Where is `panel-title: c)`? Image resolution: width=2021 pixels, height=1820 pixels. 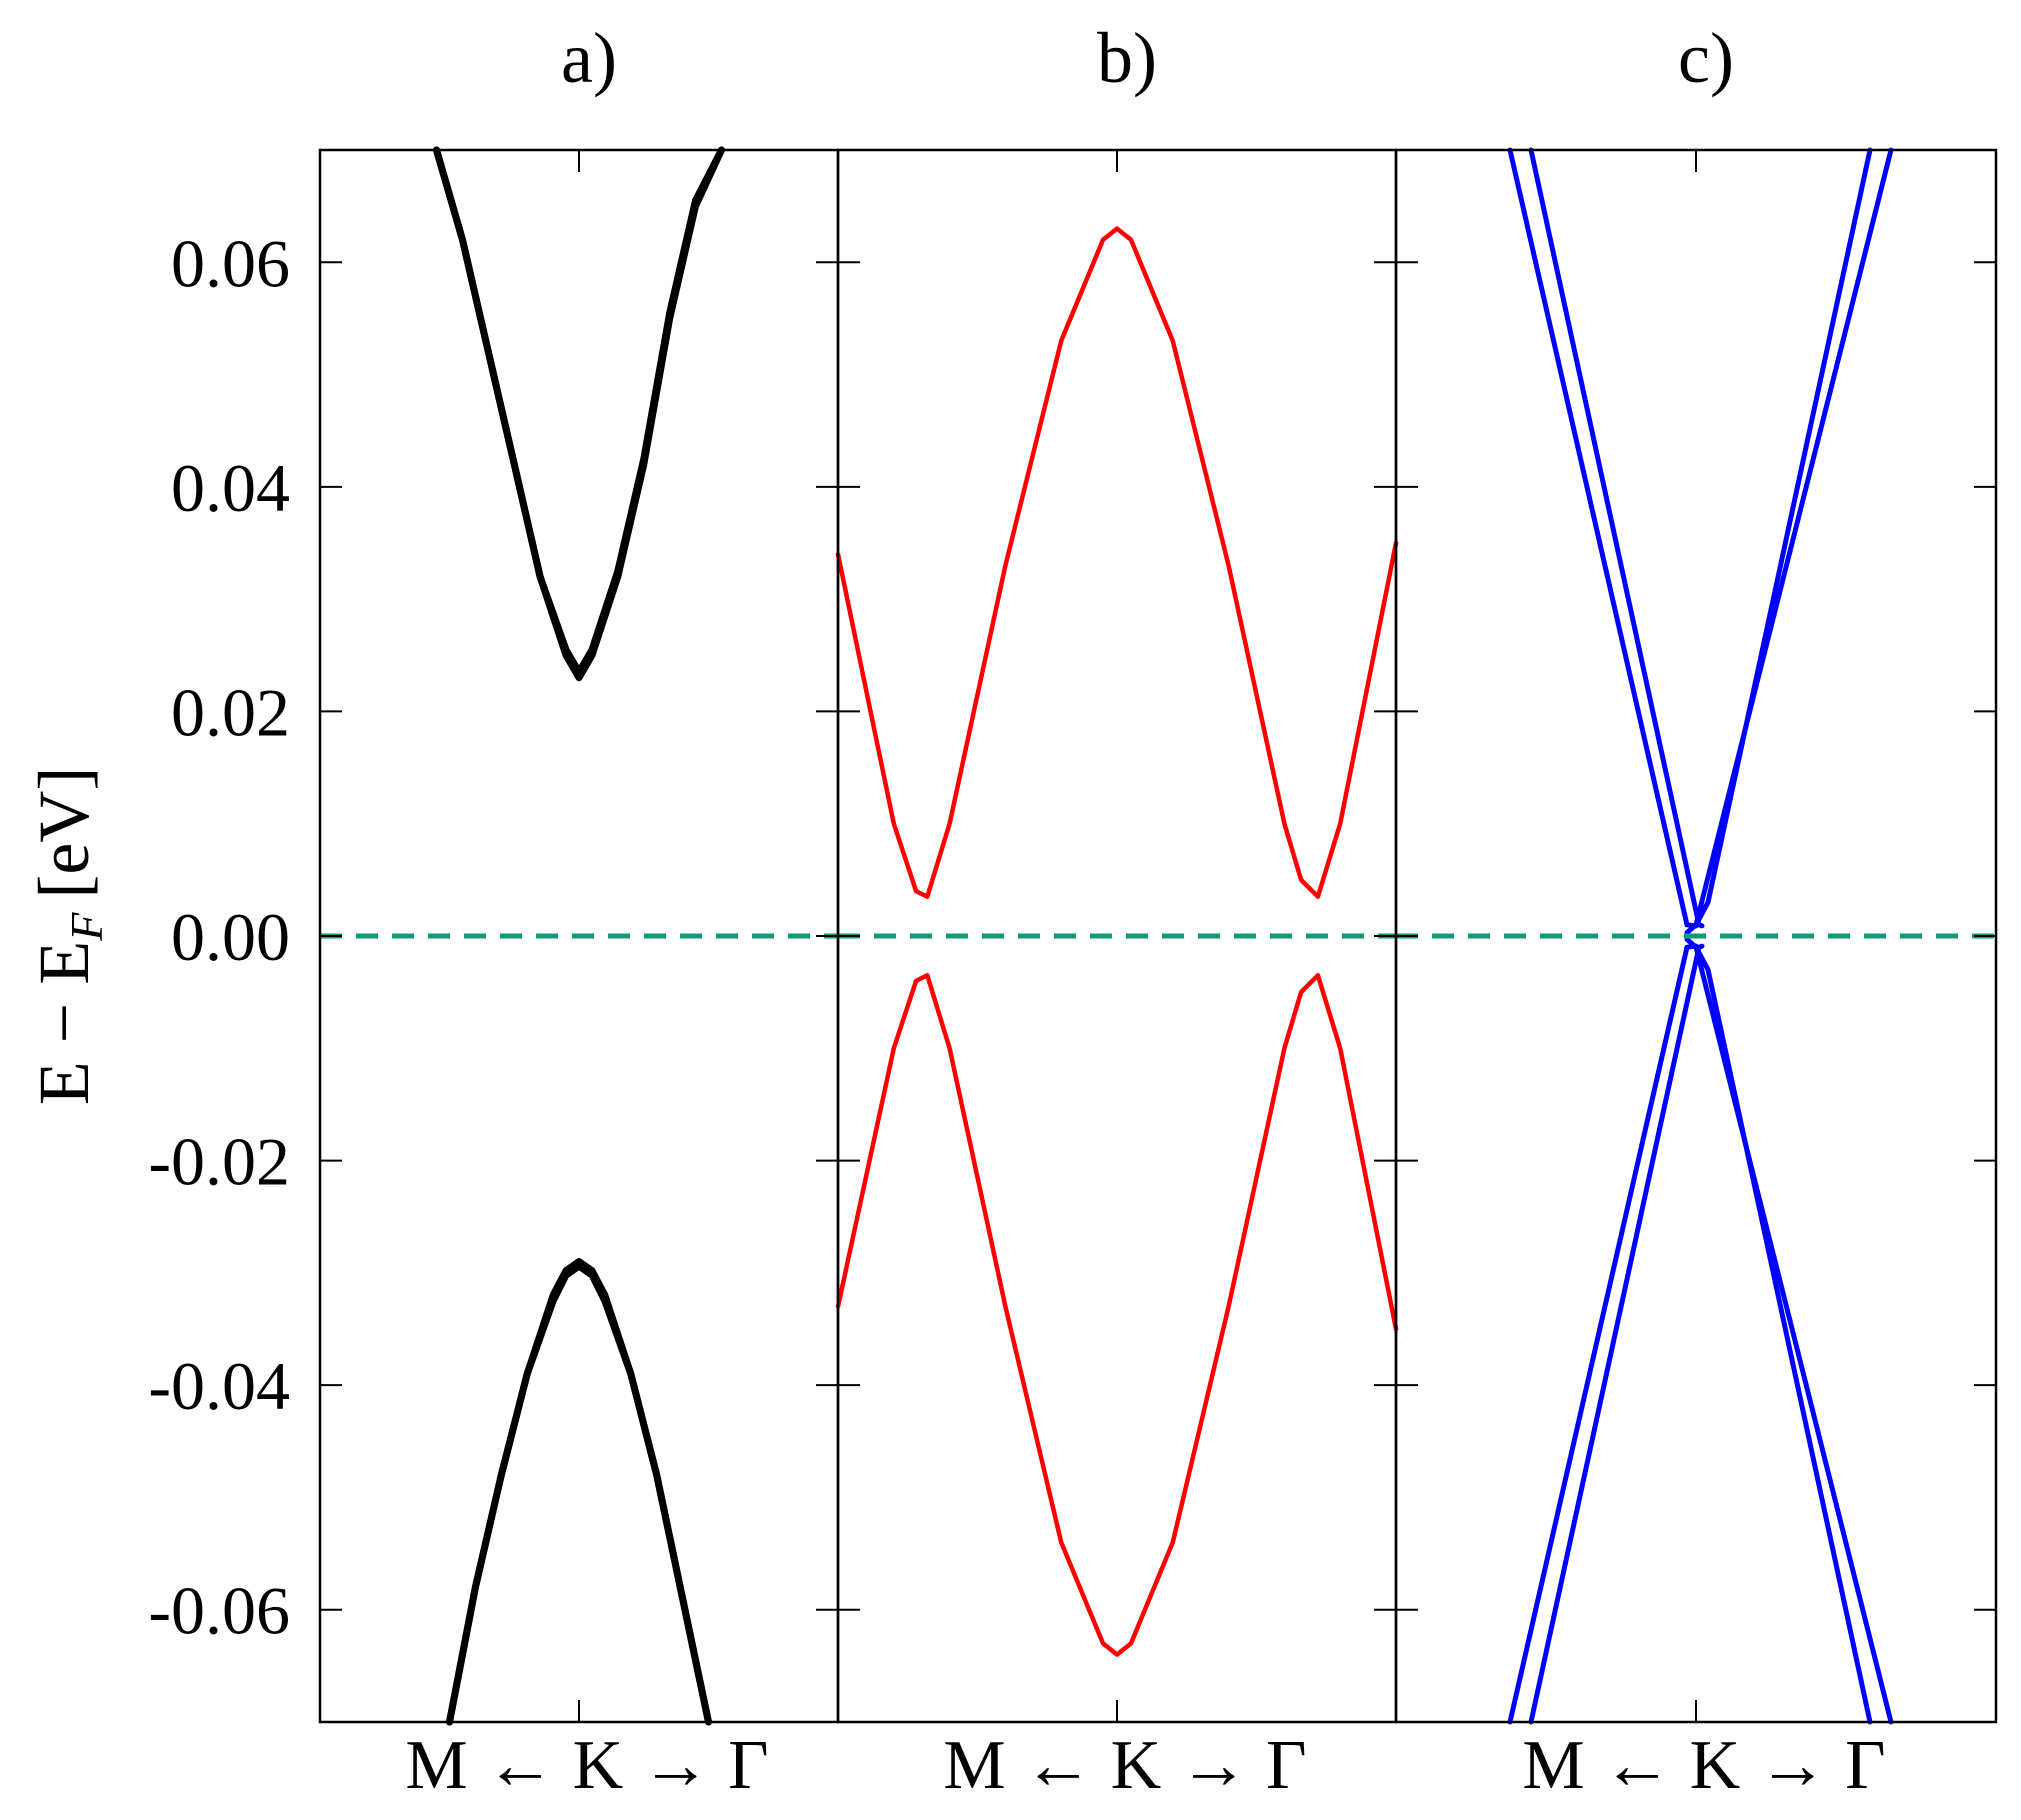
panel-title: c) is located at coordinates (1706, 58).